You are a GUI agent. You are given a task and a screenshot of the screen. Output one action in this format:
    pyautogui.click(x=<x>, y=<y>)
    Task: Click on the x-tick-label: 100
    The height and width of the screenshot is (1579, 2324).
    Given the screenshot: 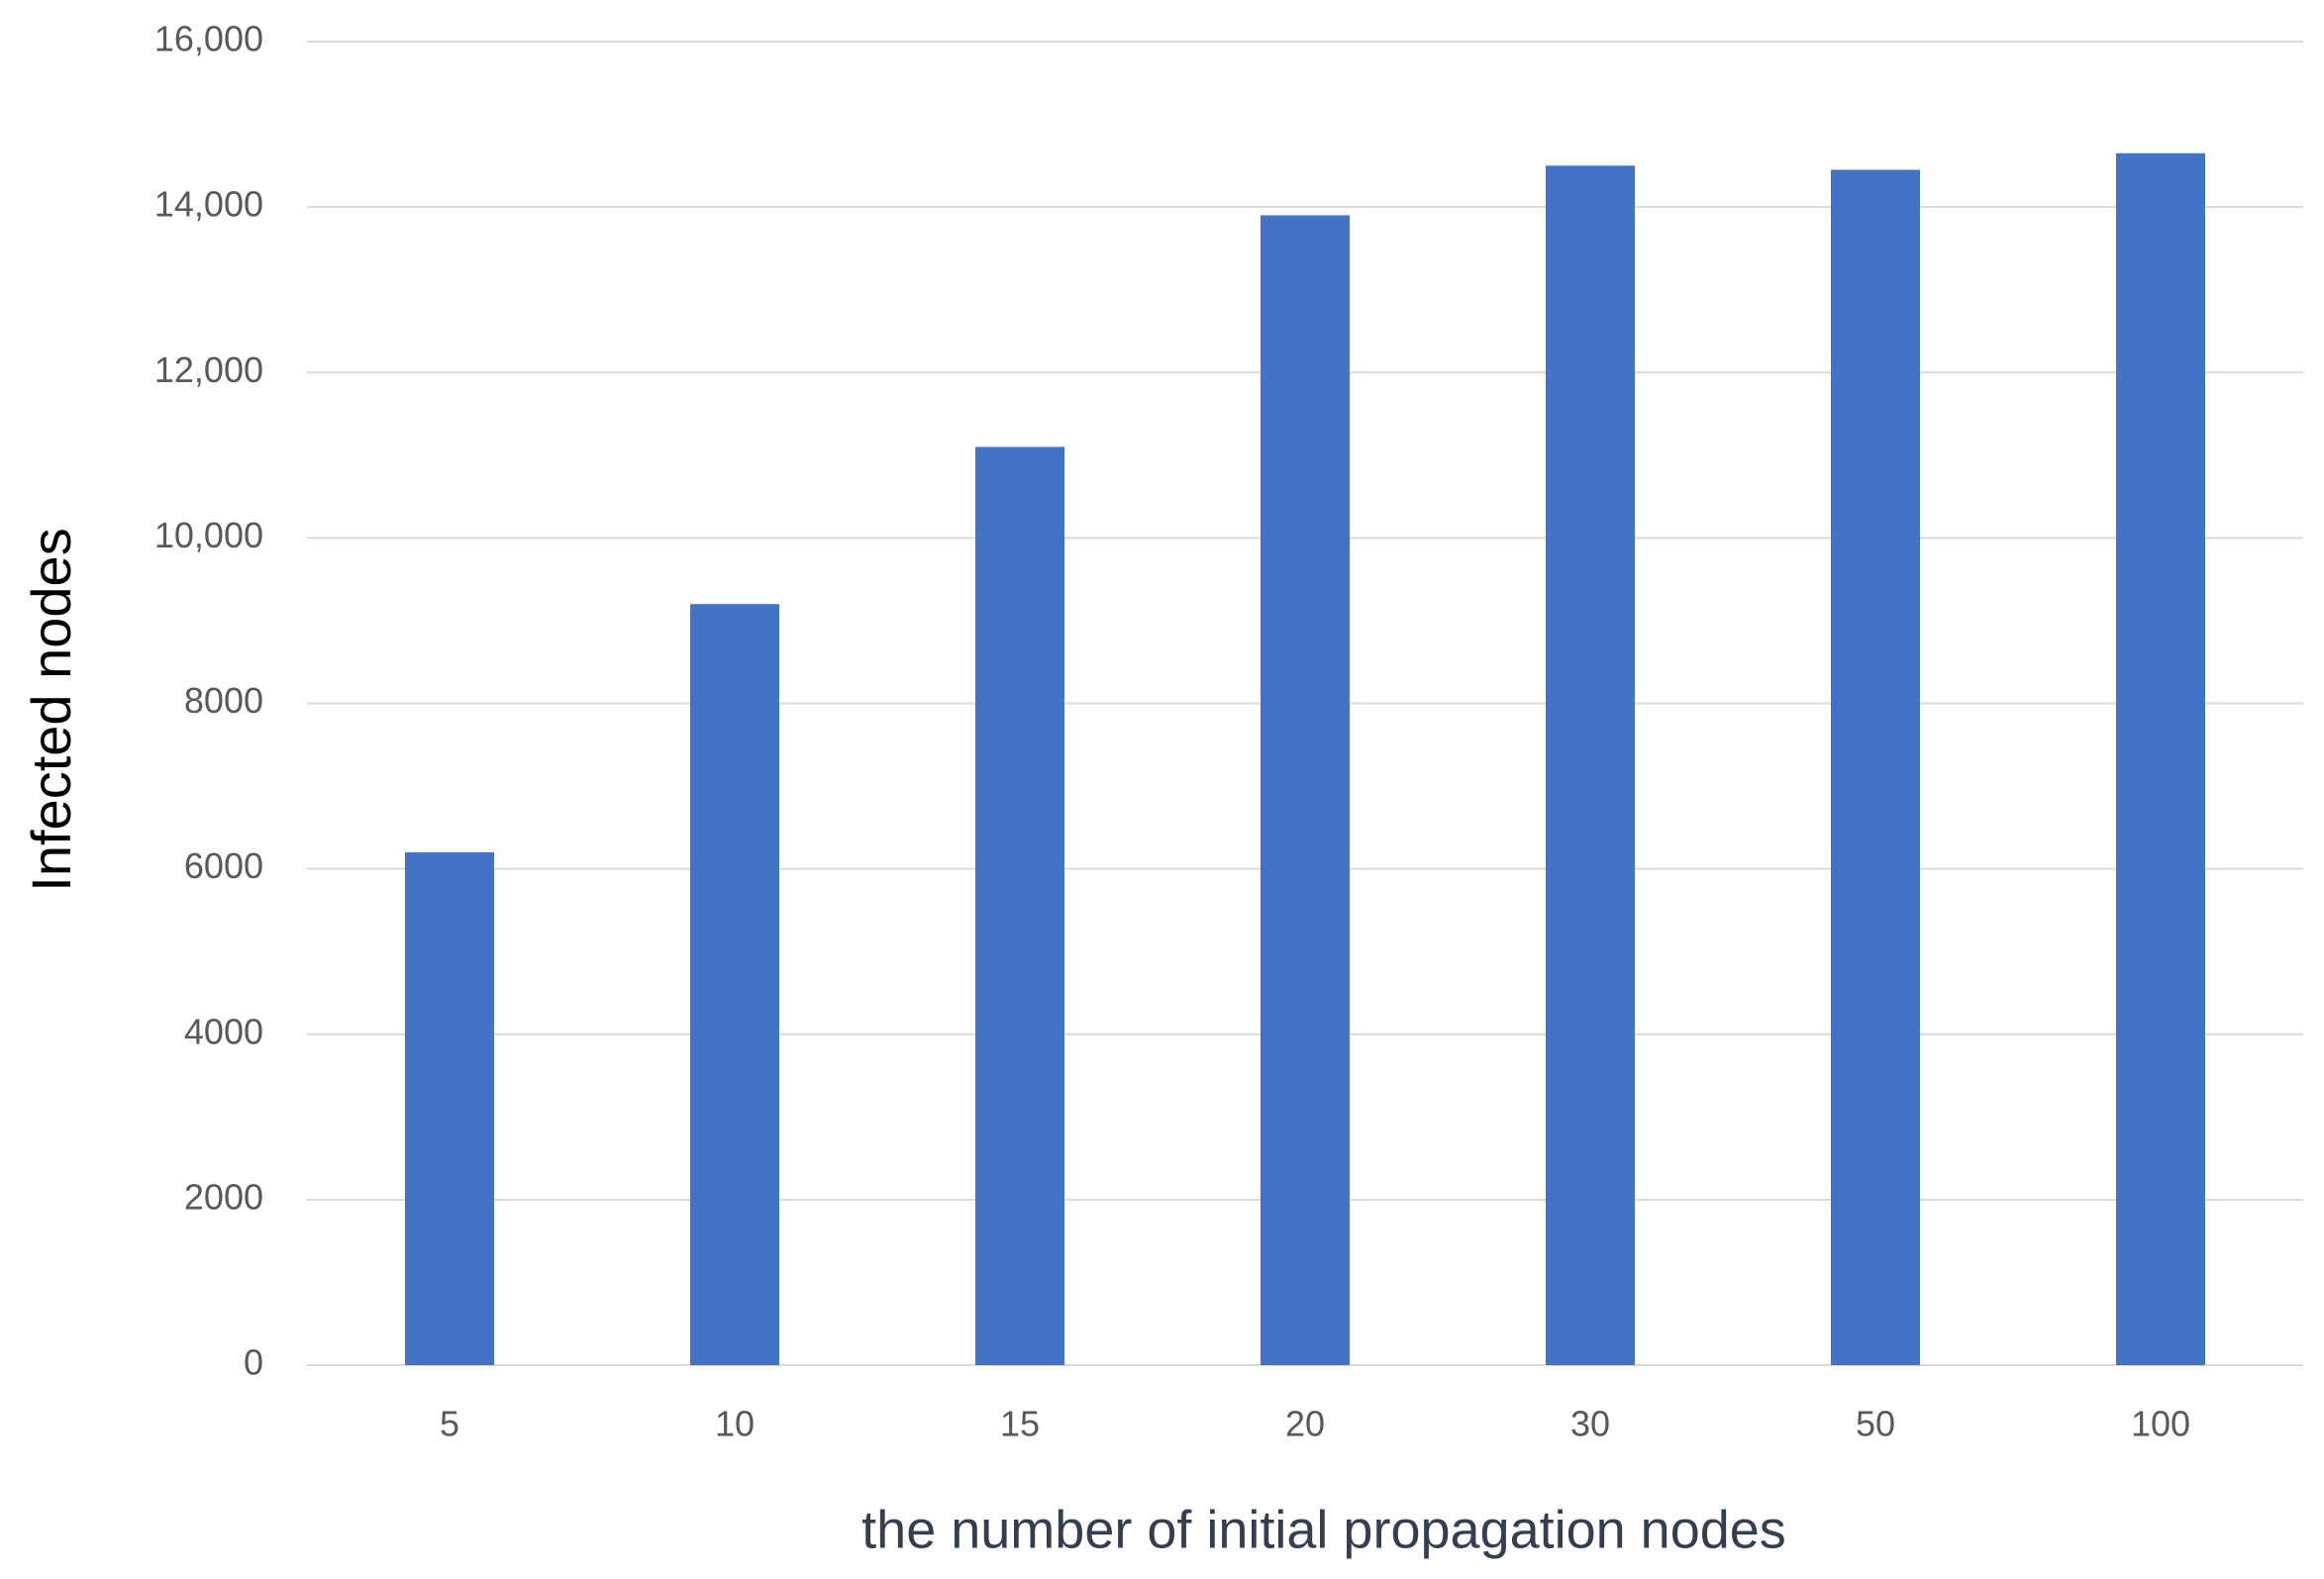 What is the action you would take?
    pyautogui.click(x=2160, y=1424)
    